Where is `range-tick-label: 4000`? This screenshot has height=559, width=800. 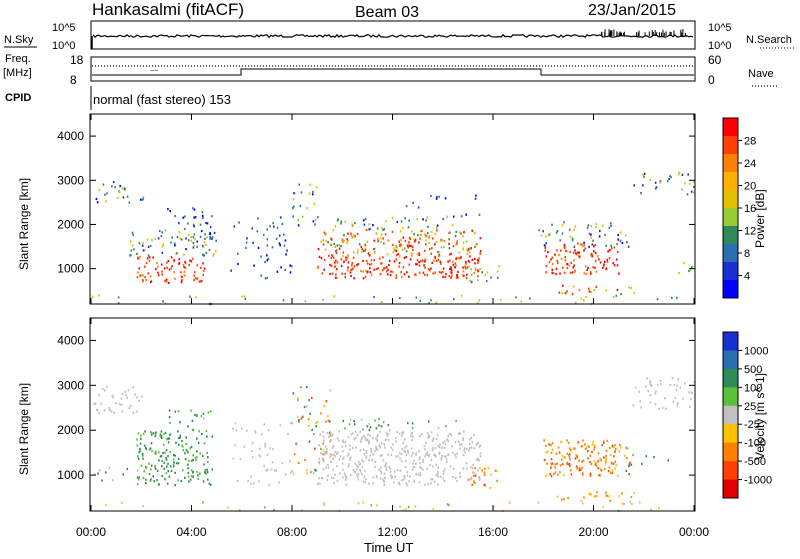
range-tick-label: 4000 is located at coordinates (70, 136).